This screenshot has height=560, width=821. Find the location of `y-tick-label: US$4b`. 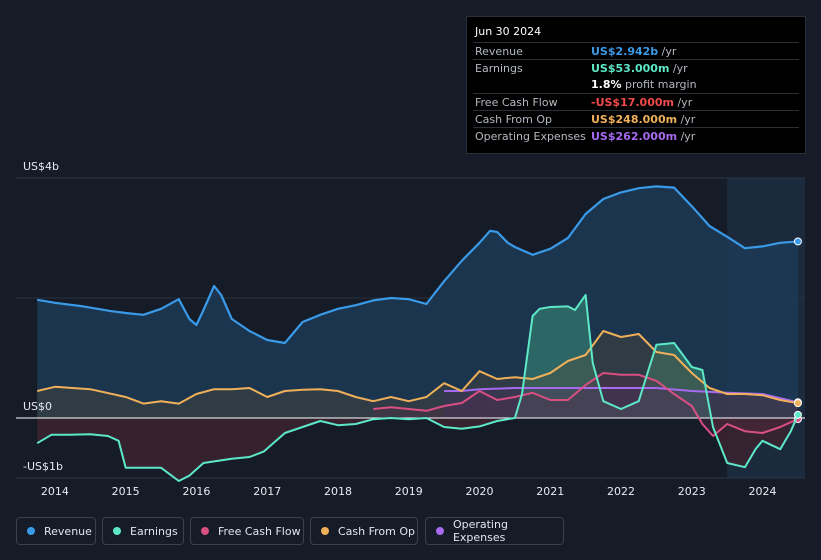

y-tick-label: US$4b is located at coordinates (41, 166).